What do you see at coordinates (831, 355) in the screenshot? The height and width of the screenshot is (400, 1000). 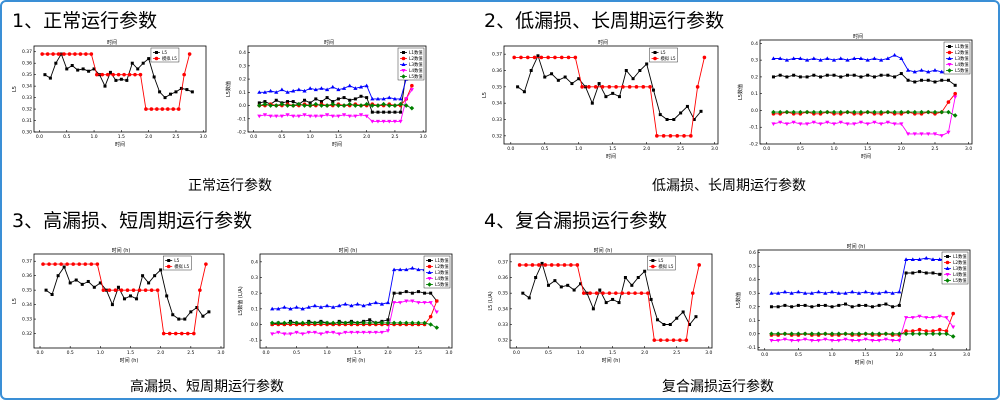 I see `x-tick-label: 1.0` at bounding box center [831, 355].